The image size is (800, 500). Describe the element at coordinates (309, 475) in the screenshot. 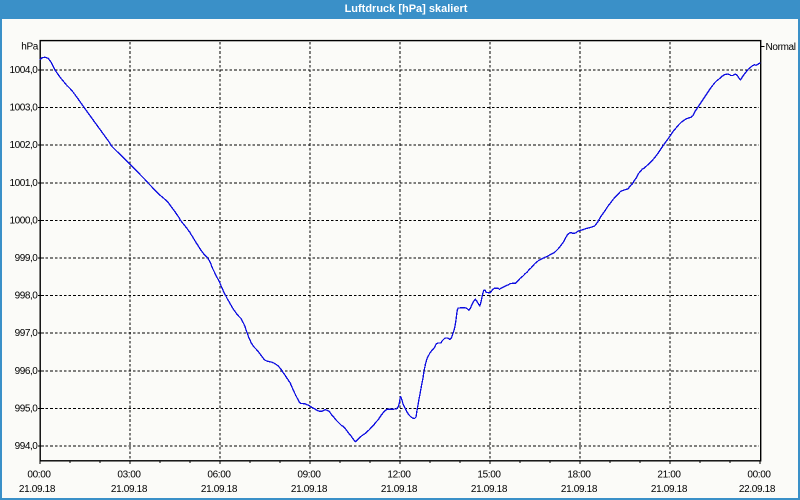

I see `svg-text: 09:00` at that location.